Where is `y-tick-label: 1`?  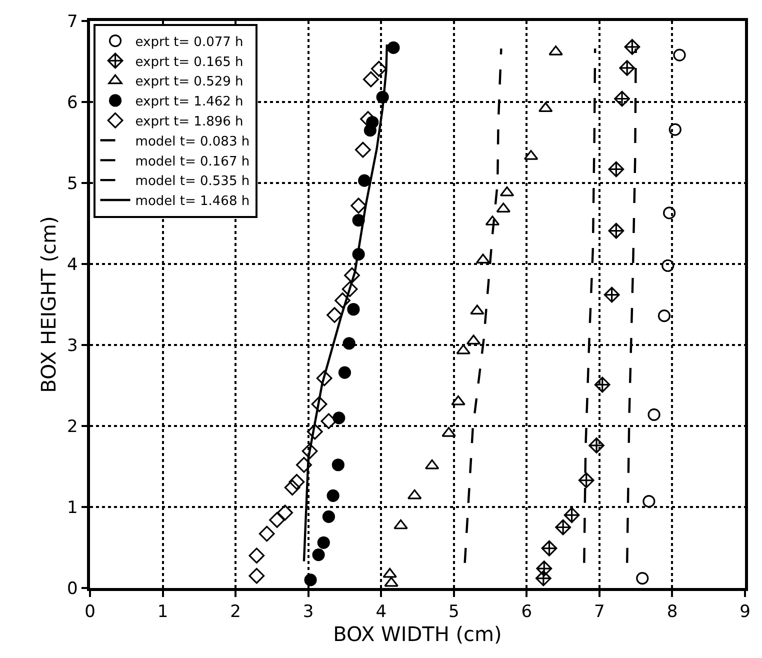
y-tick-label: 1 is located at coordinates (72, 508).